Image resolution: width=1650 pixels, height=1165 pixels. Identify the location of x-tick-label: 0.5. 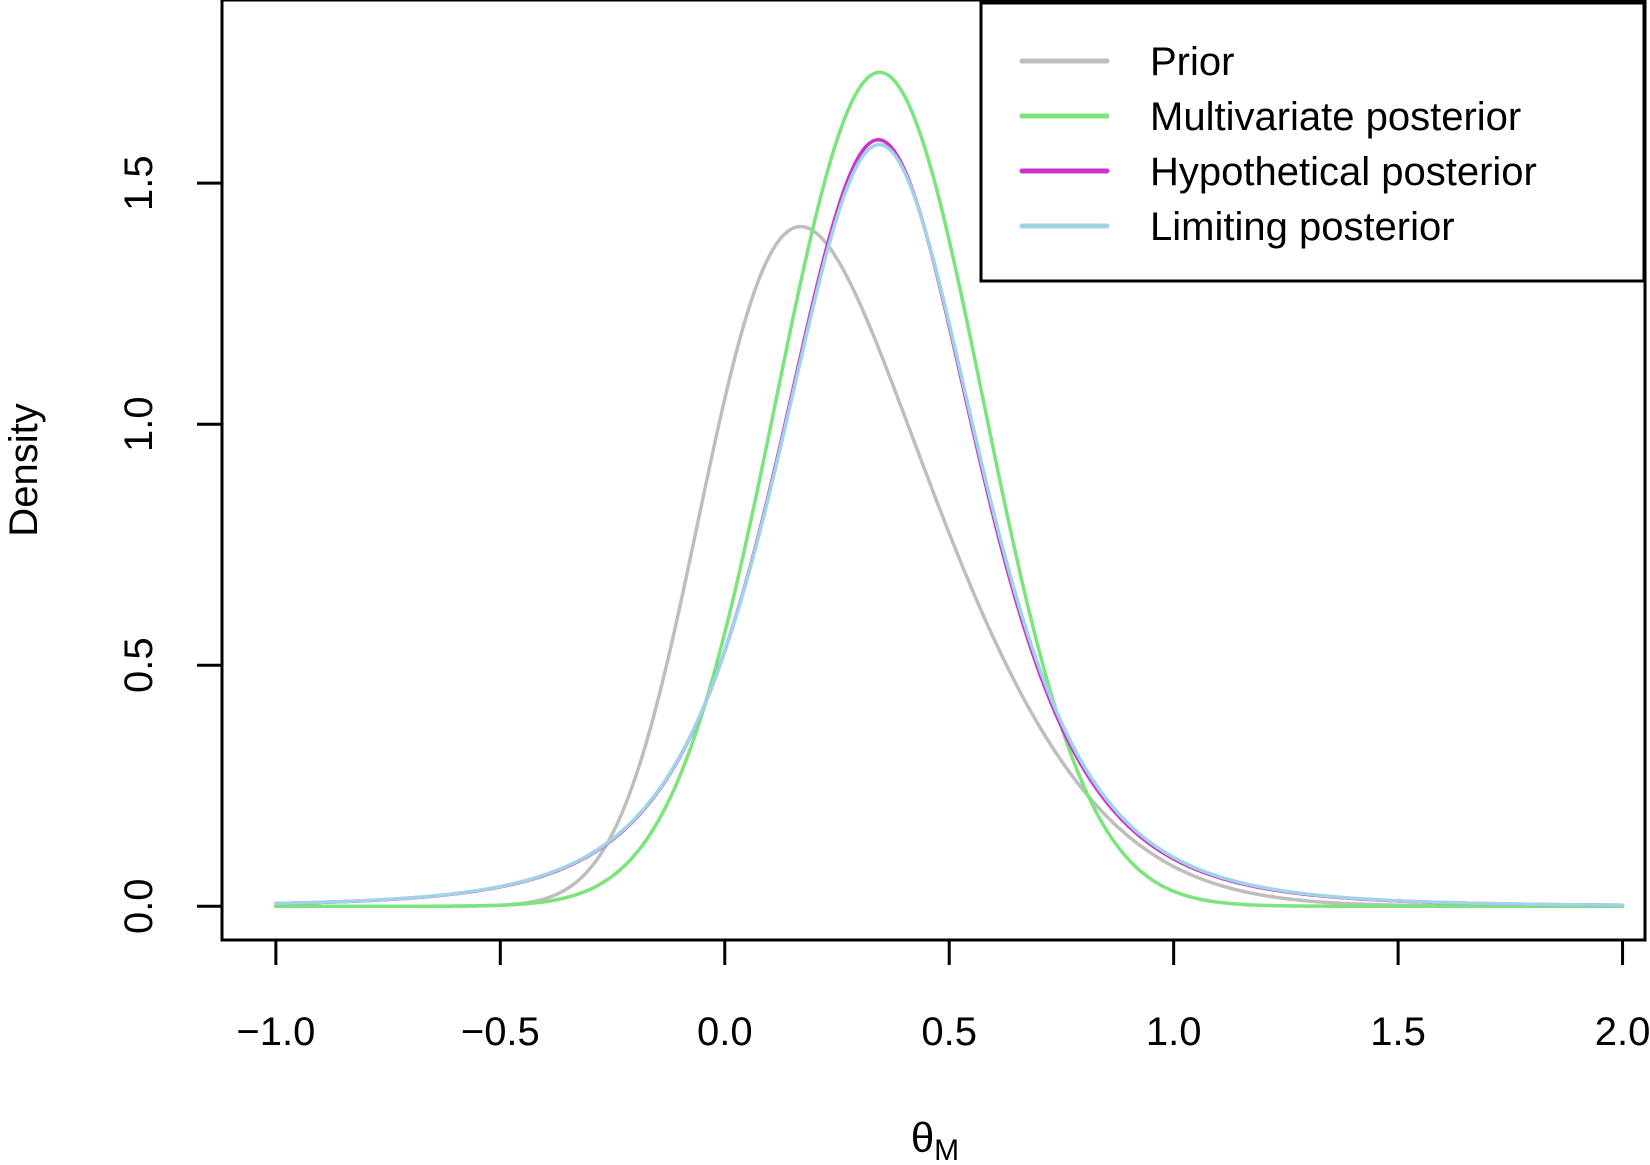
(949, 1032).